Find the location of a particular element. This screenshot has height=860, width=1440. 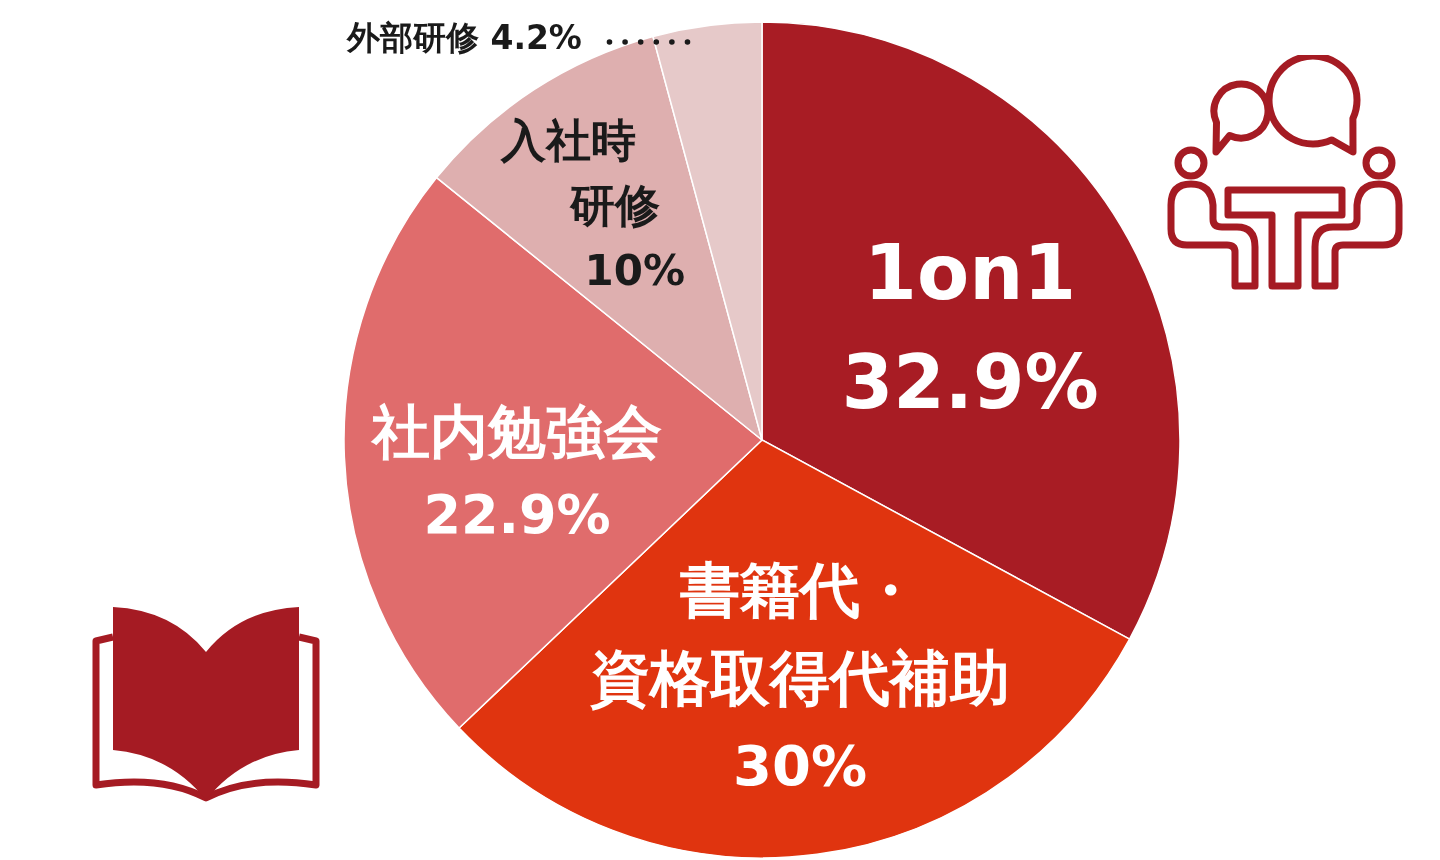

data-label: 30% is located at coordinates (800, 766).